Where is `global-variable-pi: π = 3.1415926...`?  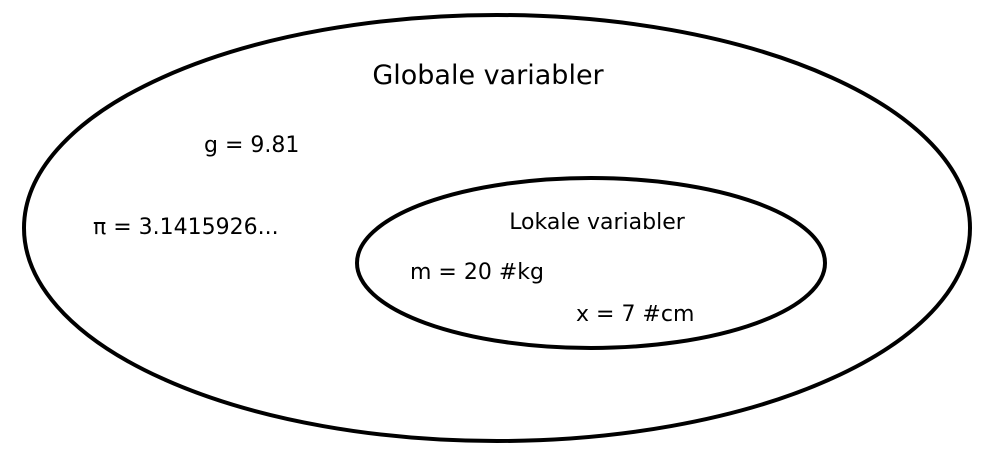 global-variable-pi: π = 3.1415926... is located at coordinates (186, 227).